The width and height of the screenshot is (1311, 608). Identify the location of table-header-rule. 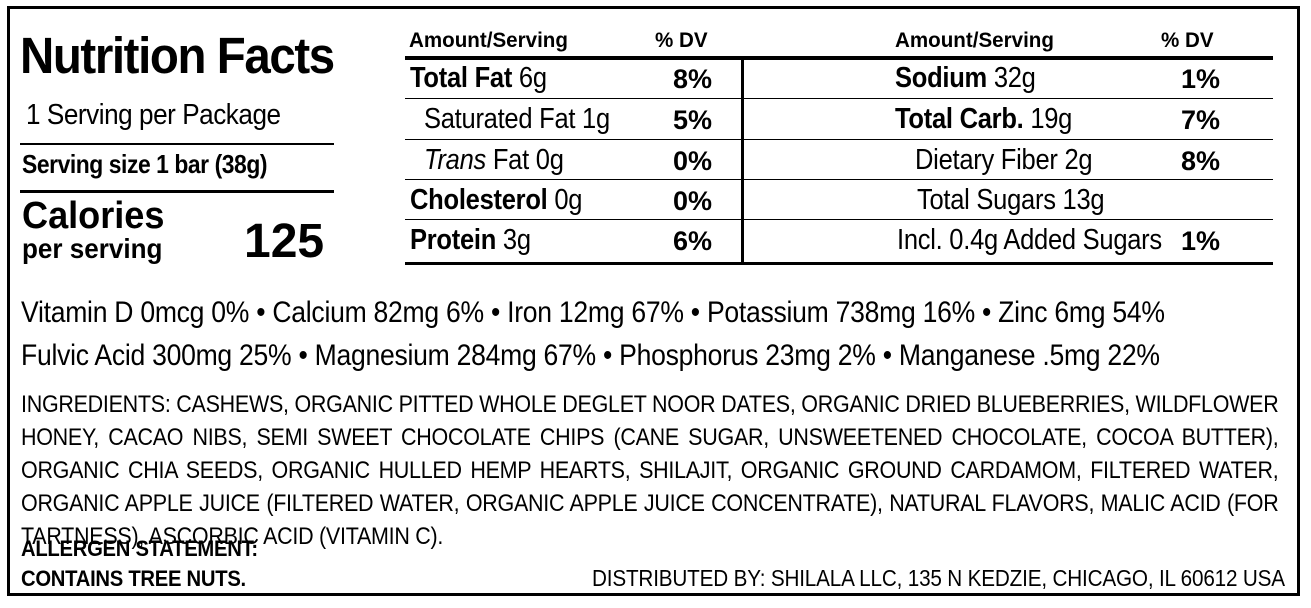
(839, 58).